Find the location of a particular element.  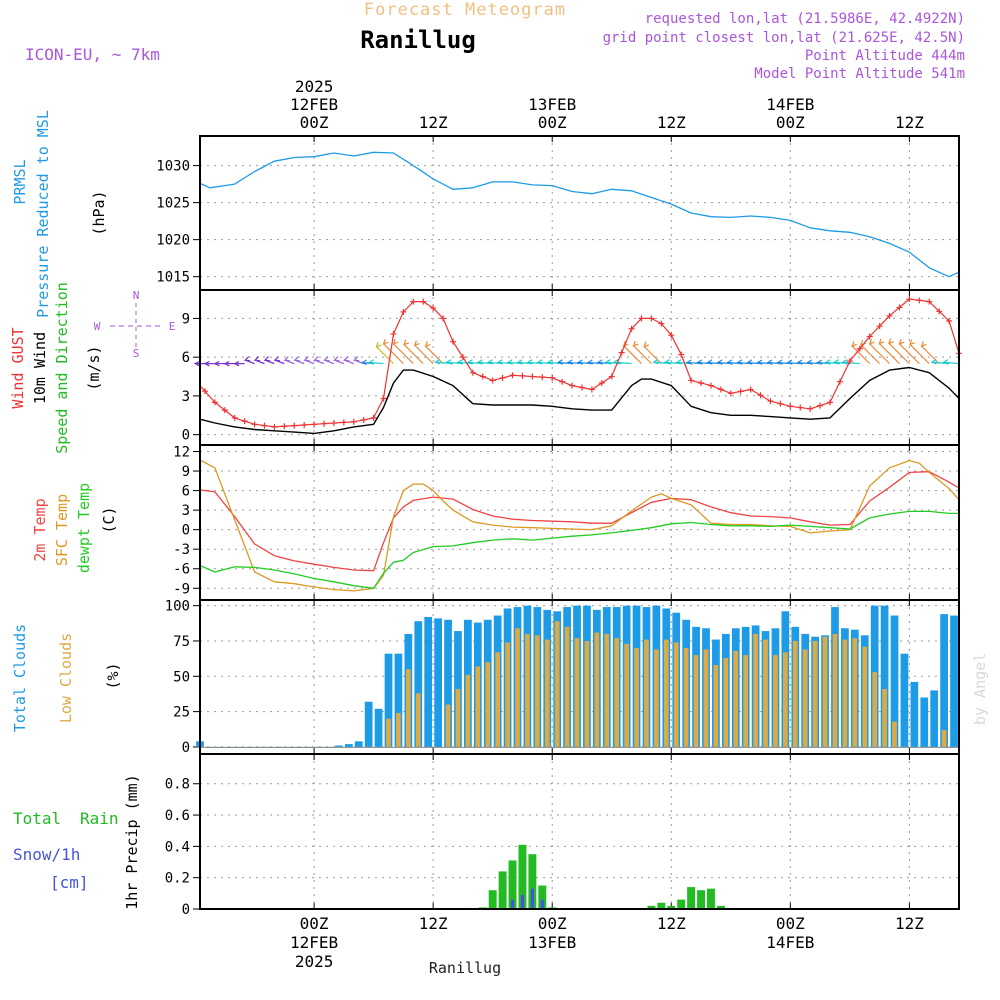

pressure-ytick-label: 1020 is located at coordinates (173, 241).